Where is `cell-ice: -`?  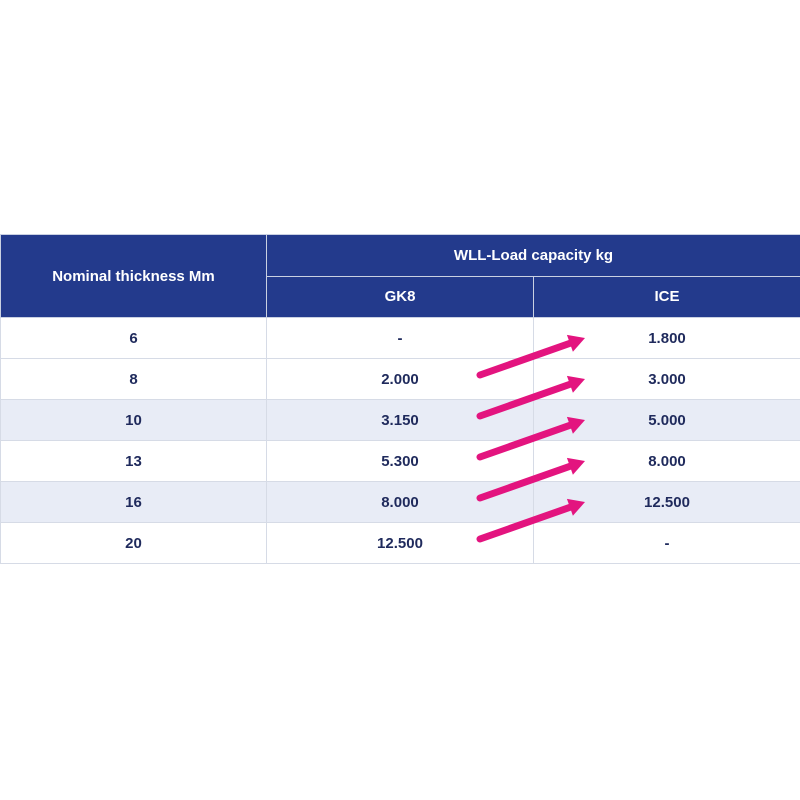
cell-ice: - is located at coordinates (666, 543).